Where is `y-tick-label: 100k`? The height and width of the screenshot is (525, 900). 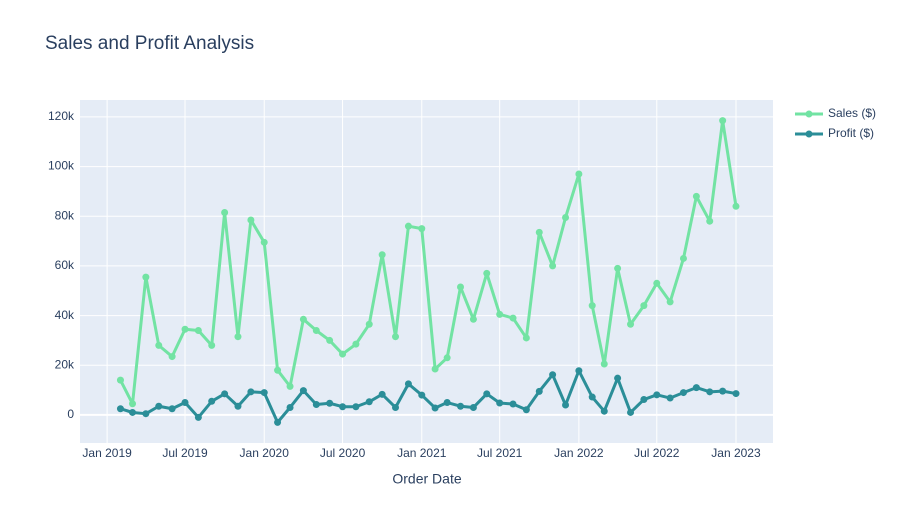 y-tick-label: 100k is located at coordinates (61, 166).